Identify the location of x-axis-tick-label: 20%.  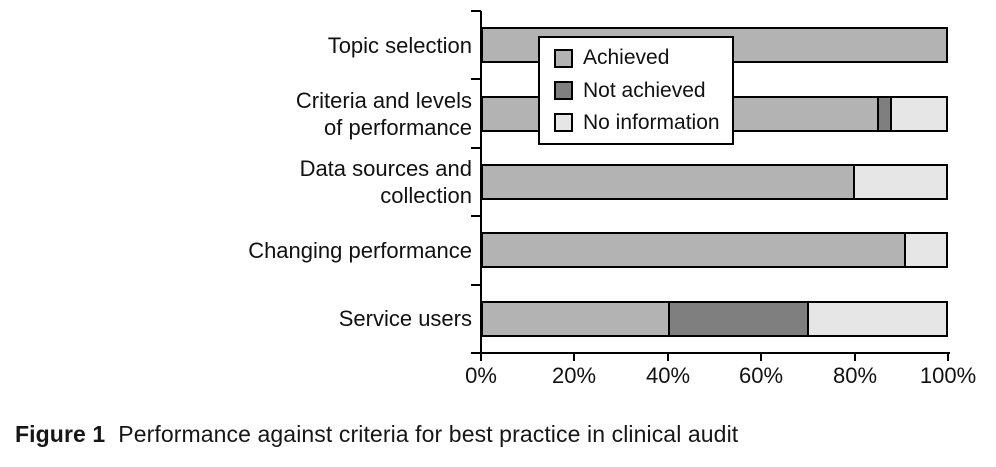
(574, 375).